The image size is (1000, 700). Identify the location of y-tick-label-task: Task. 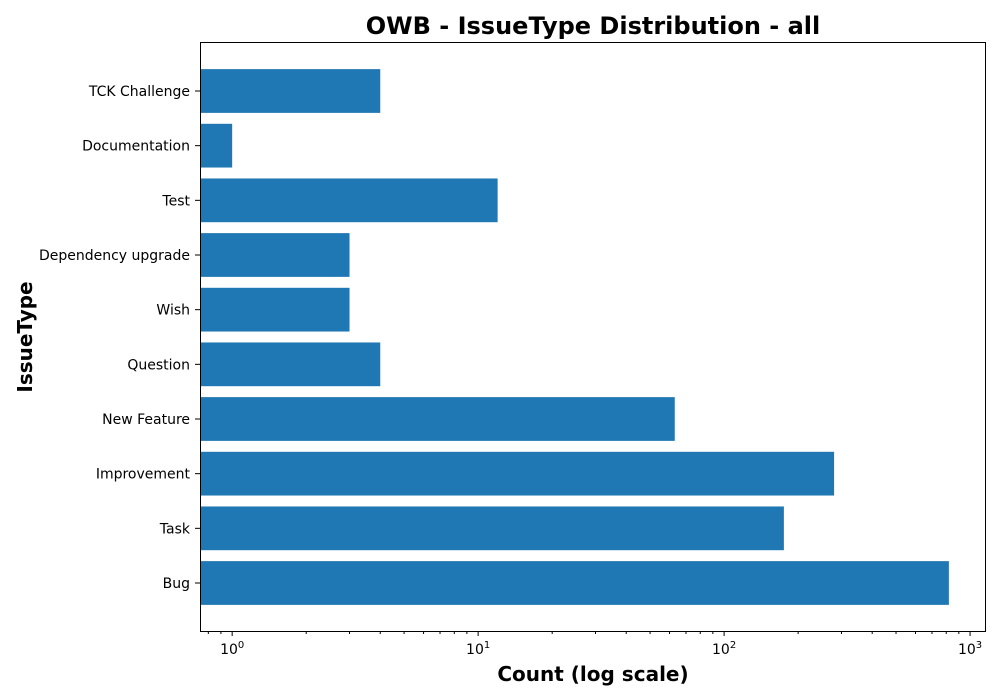
(175, 529).